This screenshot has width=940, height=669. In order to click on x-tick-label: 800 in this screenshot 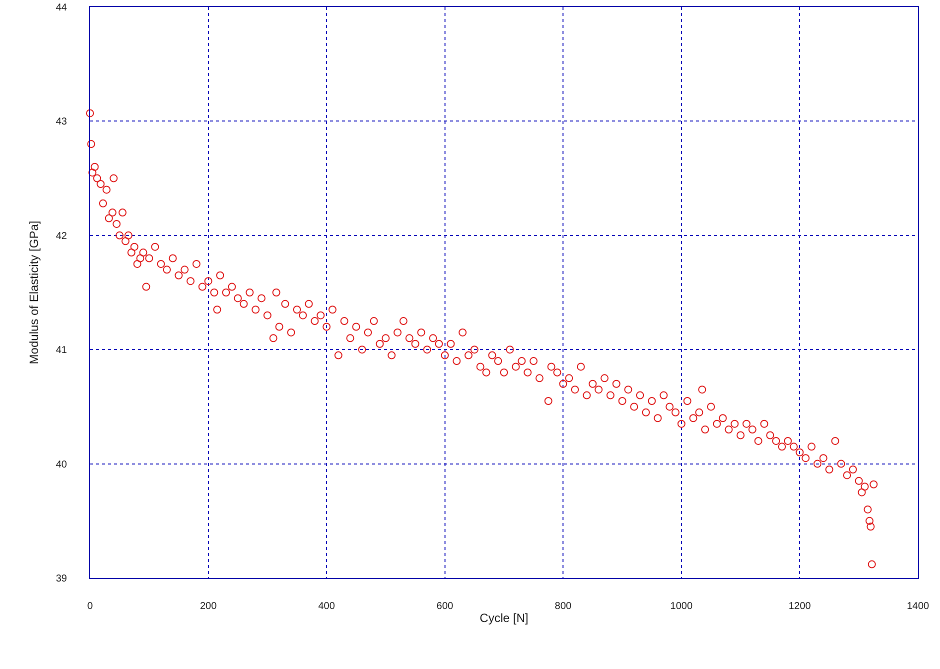, I will do `click(563, 606)`.